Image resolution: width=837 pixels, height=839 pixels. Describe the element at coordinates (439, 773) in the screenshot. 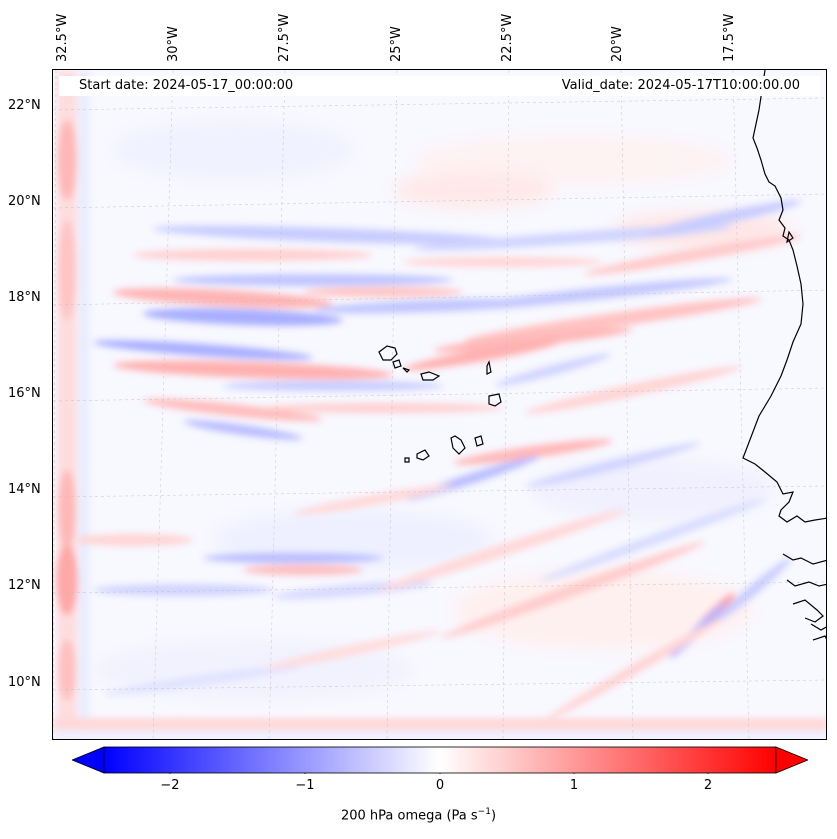

I see `colorbar-tick-marks` at that location.